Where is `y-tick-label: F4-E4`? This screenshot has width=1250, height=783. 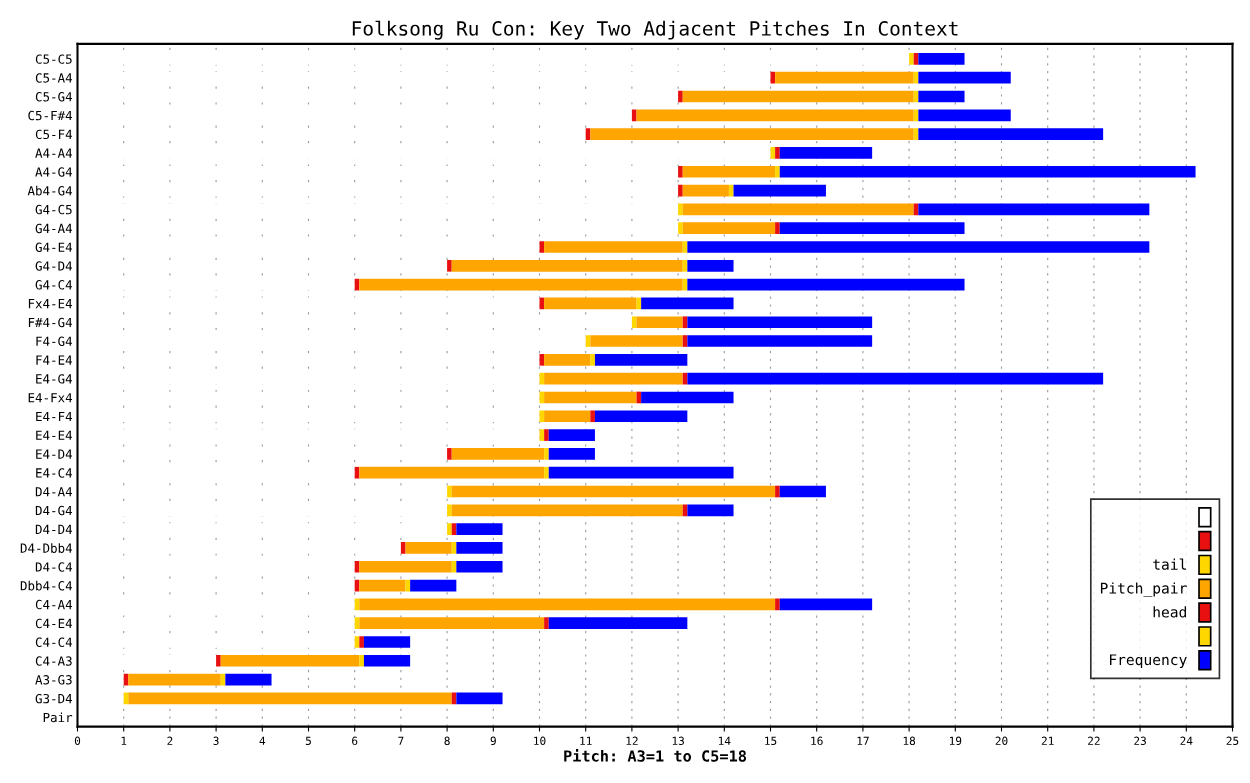
y-tick-label: F4-E4 is located at coordinates (54, 360).